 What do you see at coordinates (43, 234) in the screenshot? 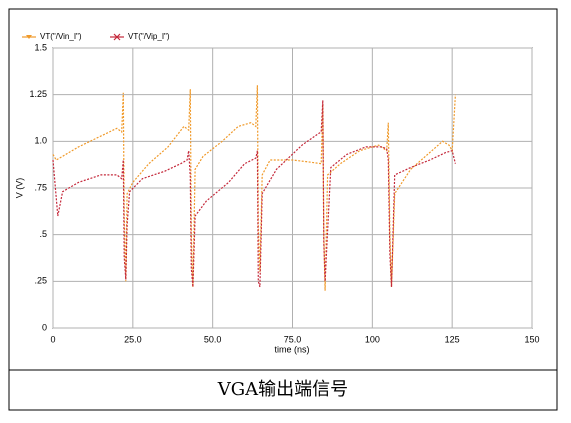
I see `y-tick-label: .5` at bounding box center [43, 234].